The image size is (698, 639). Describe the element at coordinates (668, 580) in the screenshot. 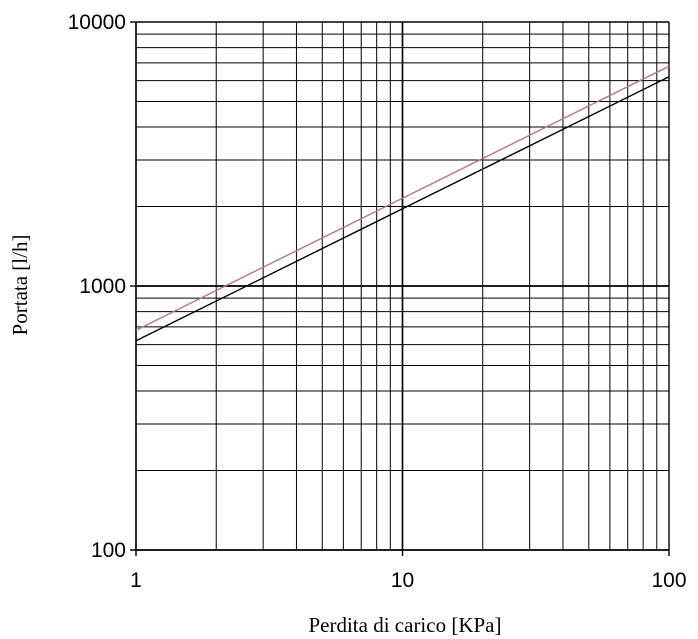

I see `x-tick-label: 100` at that location.